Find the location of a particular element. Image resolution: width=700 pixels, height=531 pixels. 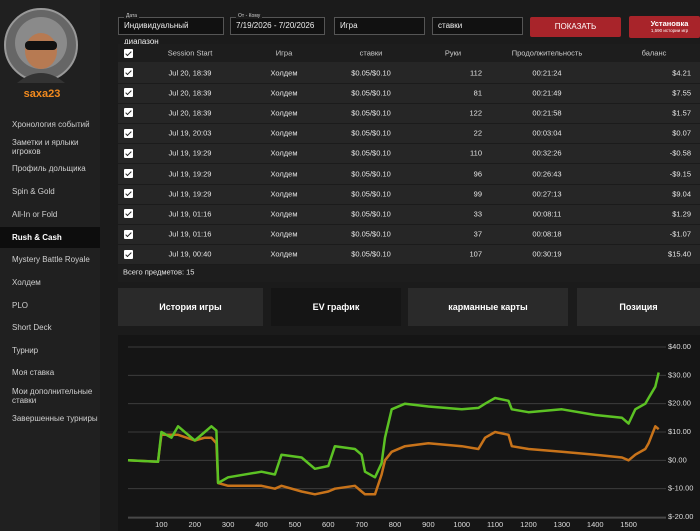

menu-item: Хронология событий is located at coordinates (51, 124).